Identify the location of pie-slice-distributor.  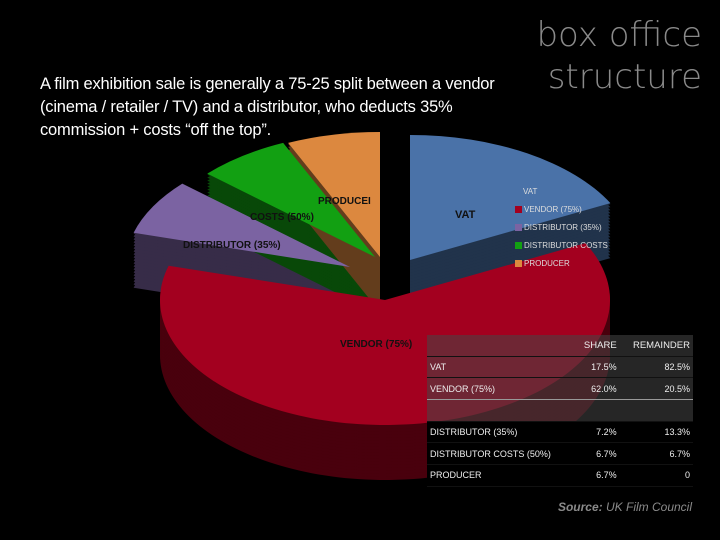
(241, 225).